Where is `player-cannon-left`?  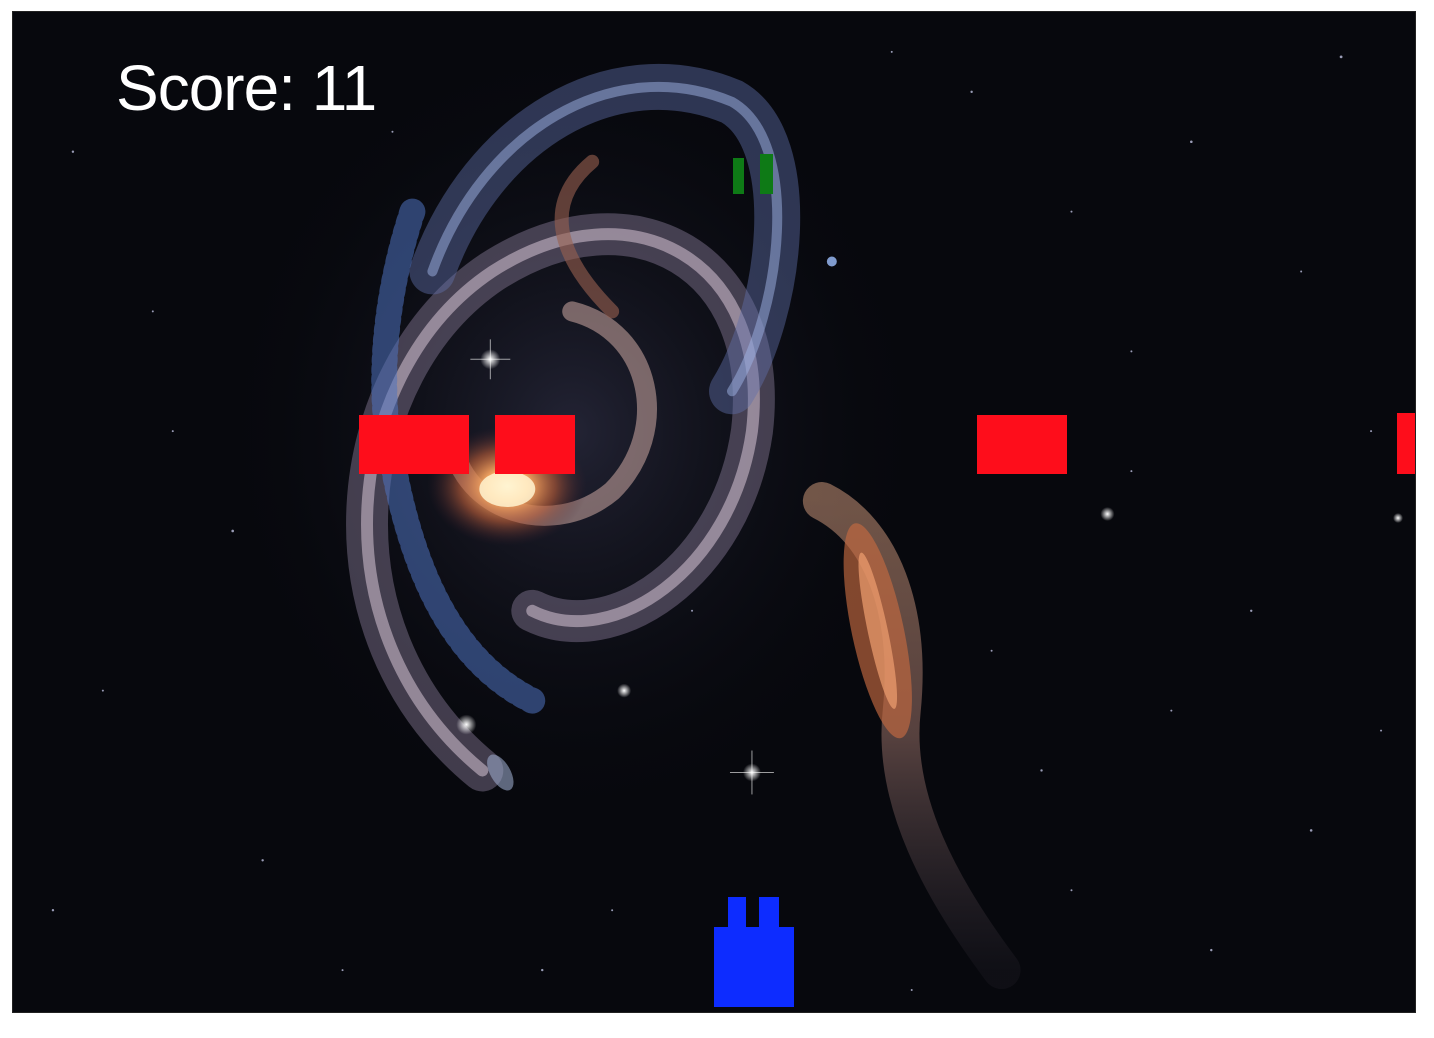
player-cannon-left is located at coordinates (737, 913).